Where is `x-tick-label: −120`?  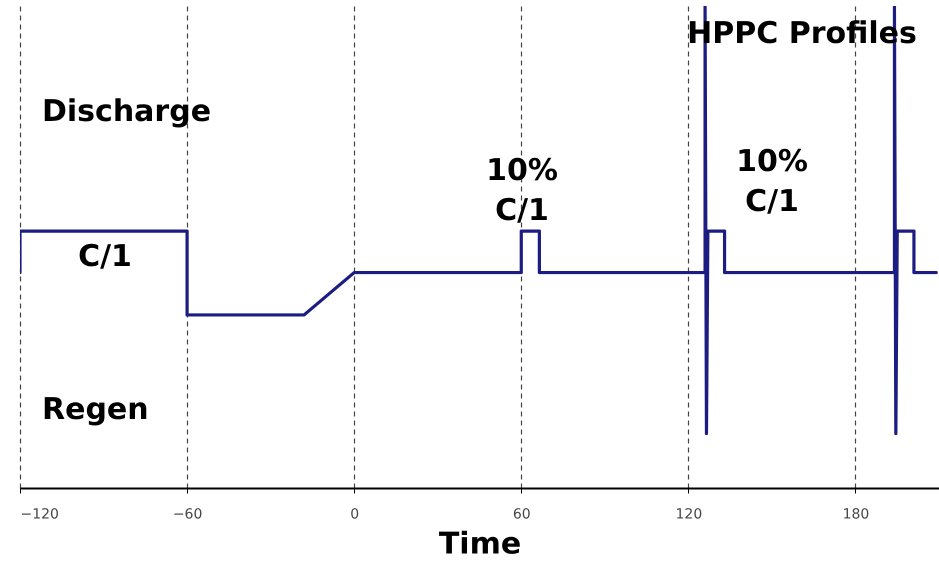
x-tick-label: −120 is located at coordinates (39, 514).